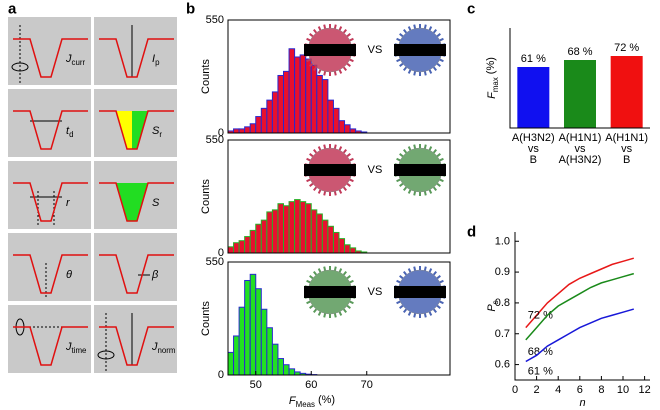 The width and height of the screenshot is (660, 410). I want to click on y-tick-label: 550, so click(215, 20).